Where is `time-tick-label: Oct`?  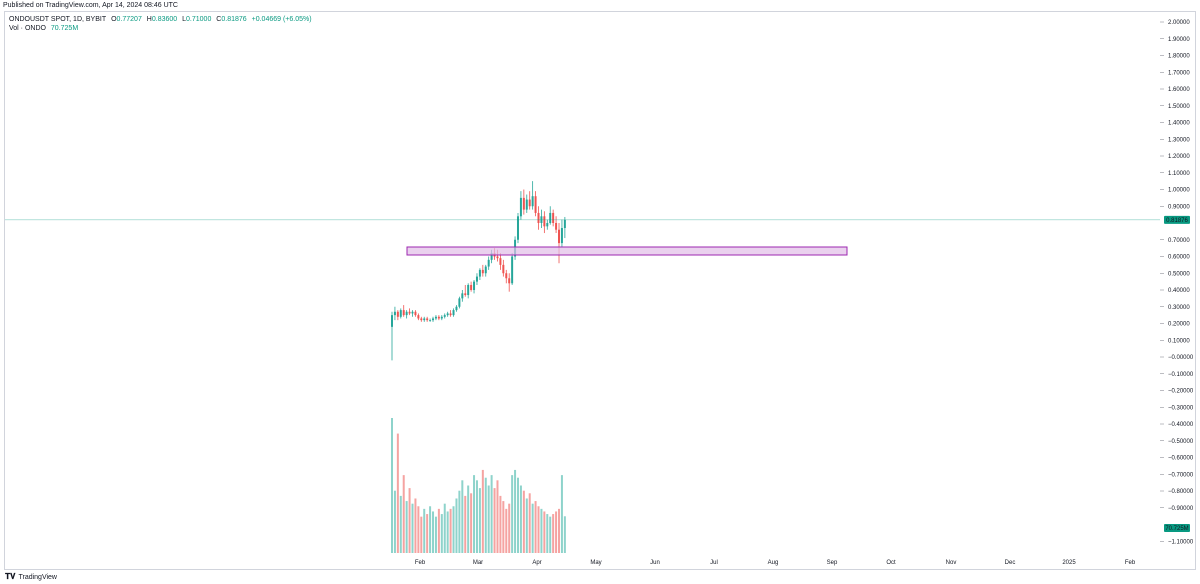 time-tick-label: Oct is located at coordinates (891, 563).